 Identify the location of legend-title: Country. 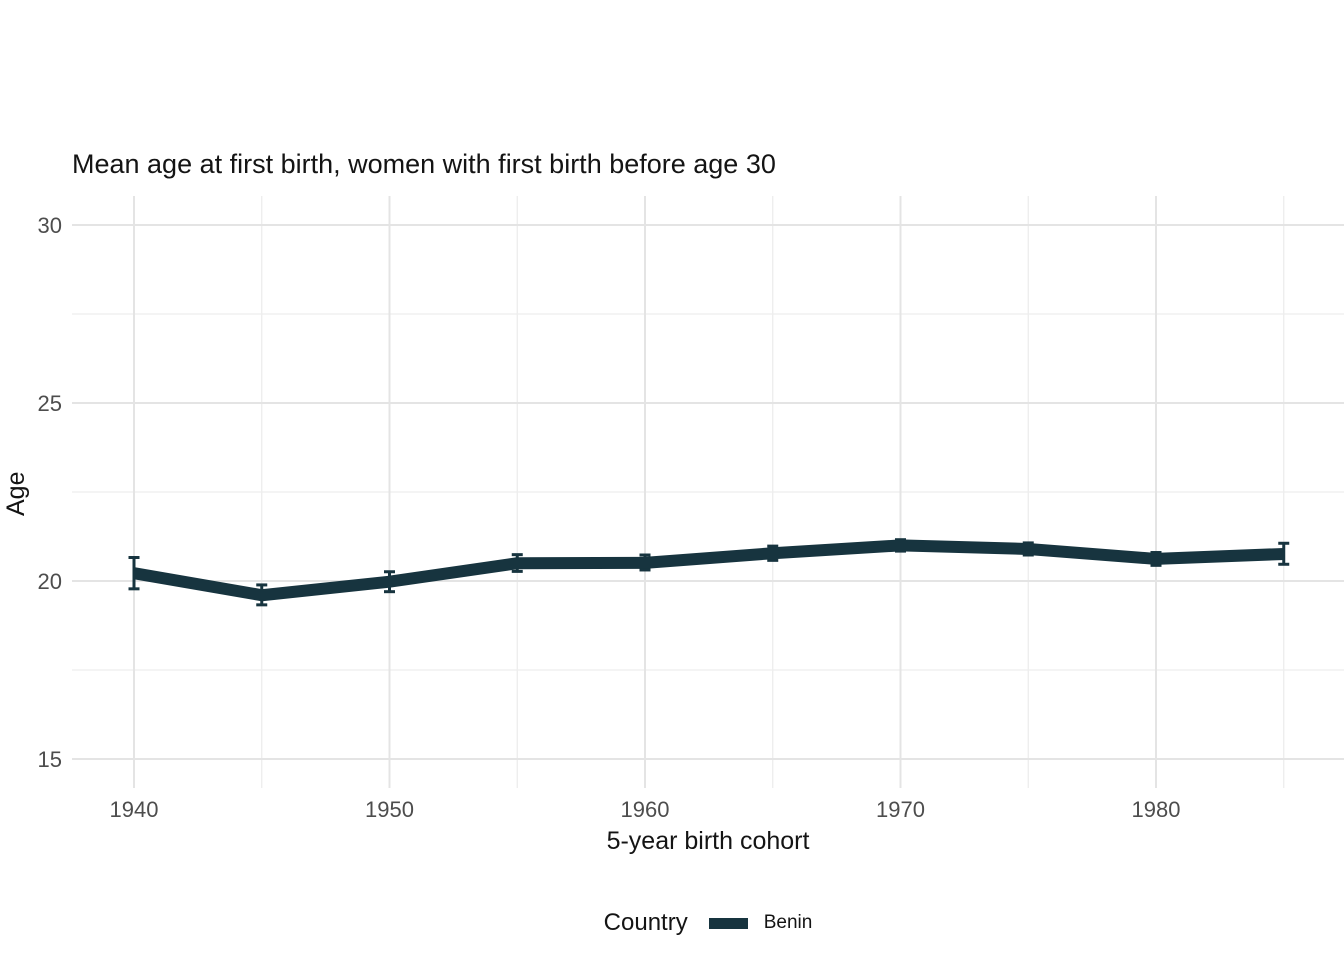
(645, 922).